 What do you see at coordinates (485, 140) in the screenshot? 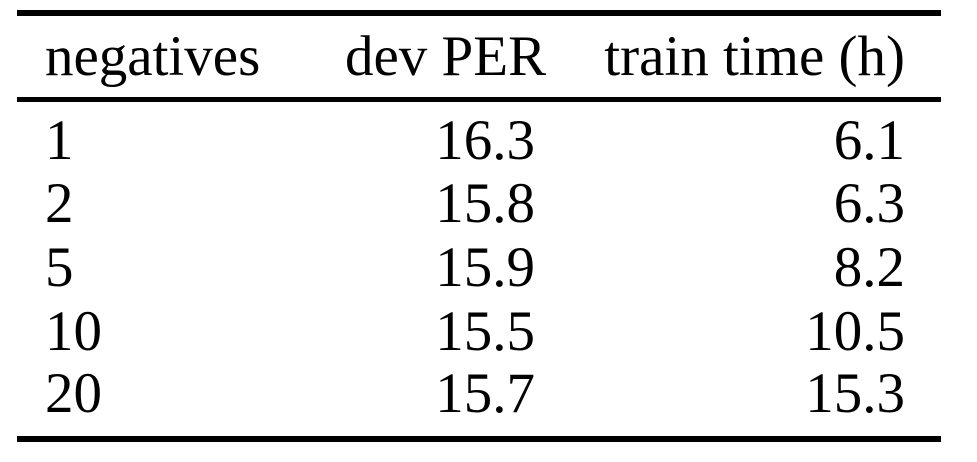
I see `cell-dev-per: 16.3` at bounding box center [485, 140].